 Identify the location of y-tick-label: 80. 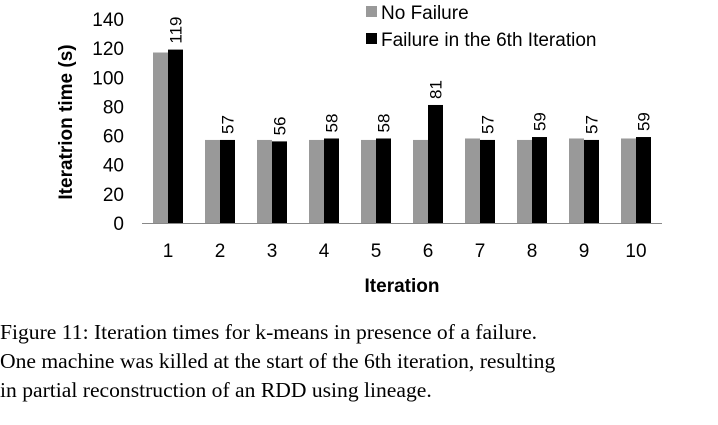
(113, 107).